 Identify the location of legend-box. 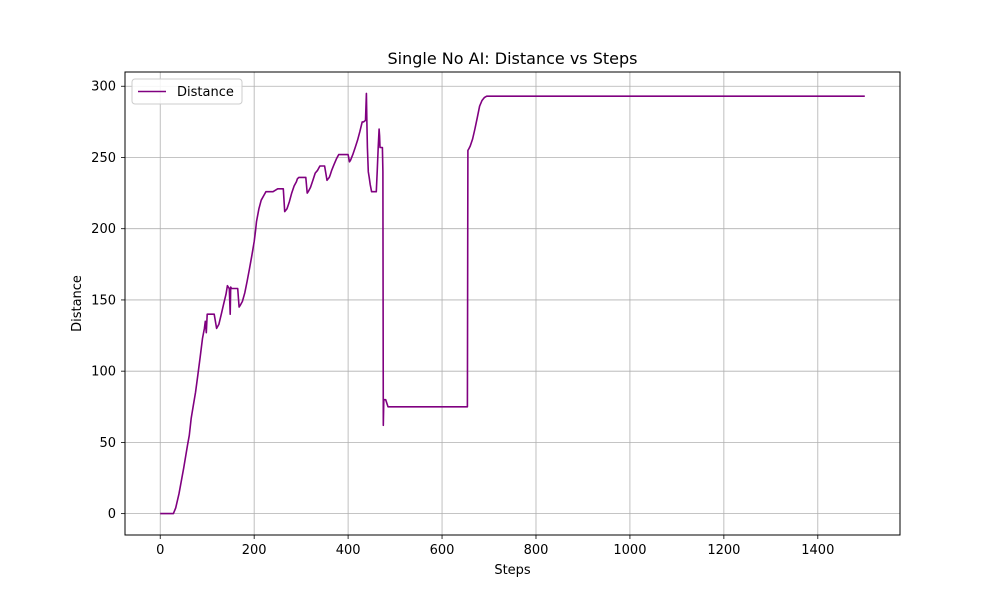
(187, 91).